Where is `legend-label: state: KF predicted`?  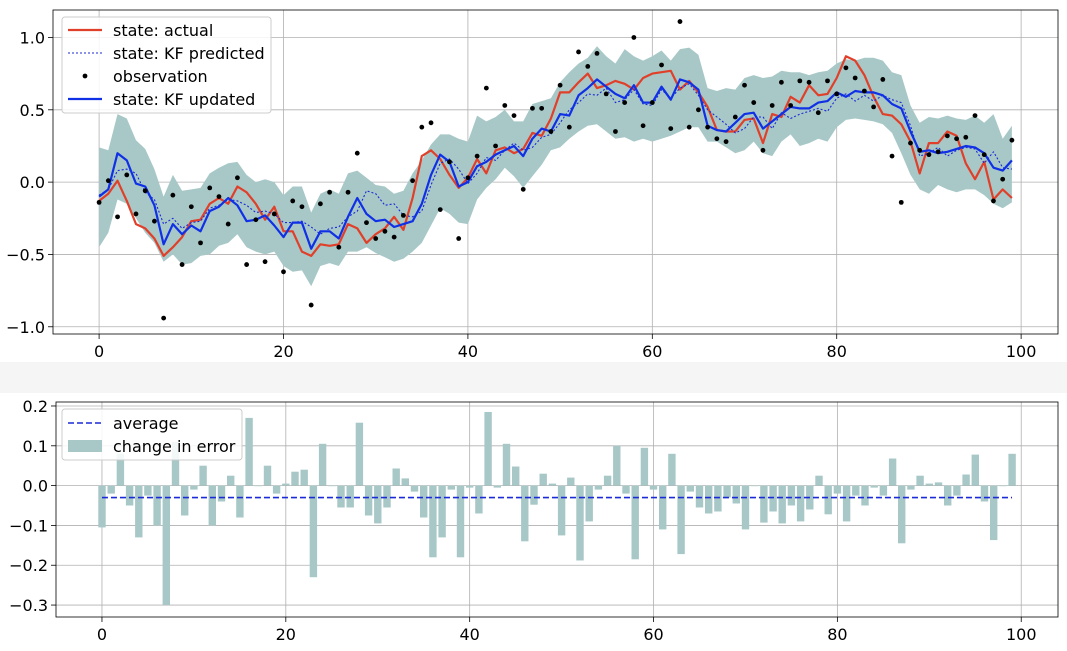 legend-label: state: KF predicted is located at coordinates (189, 53).